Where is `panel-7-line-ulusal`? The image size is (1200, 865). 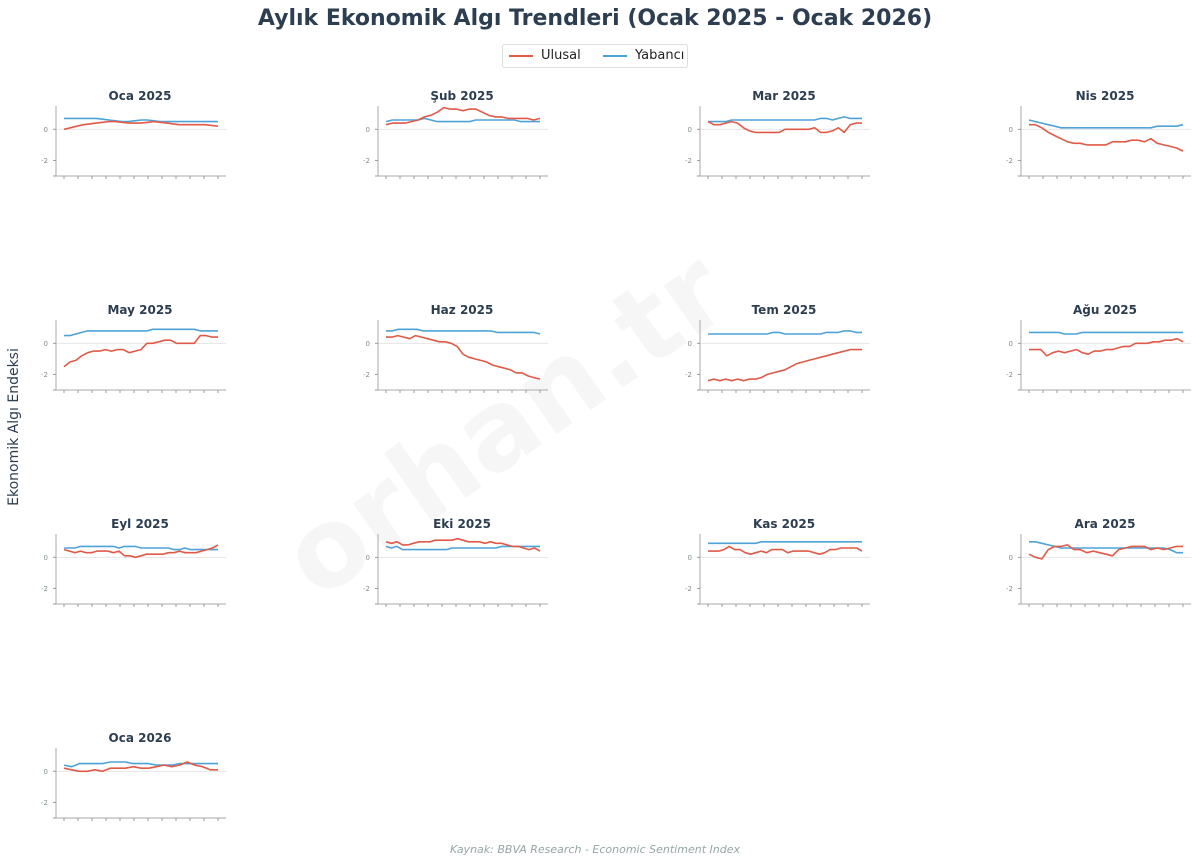 panel-7-line-ulusal is located at coordinates (784, 365).